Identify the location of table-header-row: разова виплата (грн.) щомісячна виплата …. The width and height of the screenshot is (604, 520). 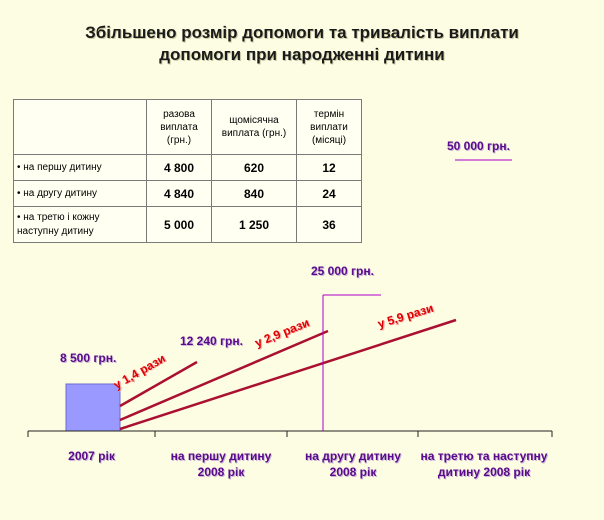
(187, 127).